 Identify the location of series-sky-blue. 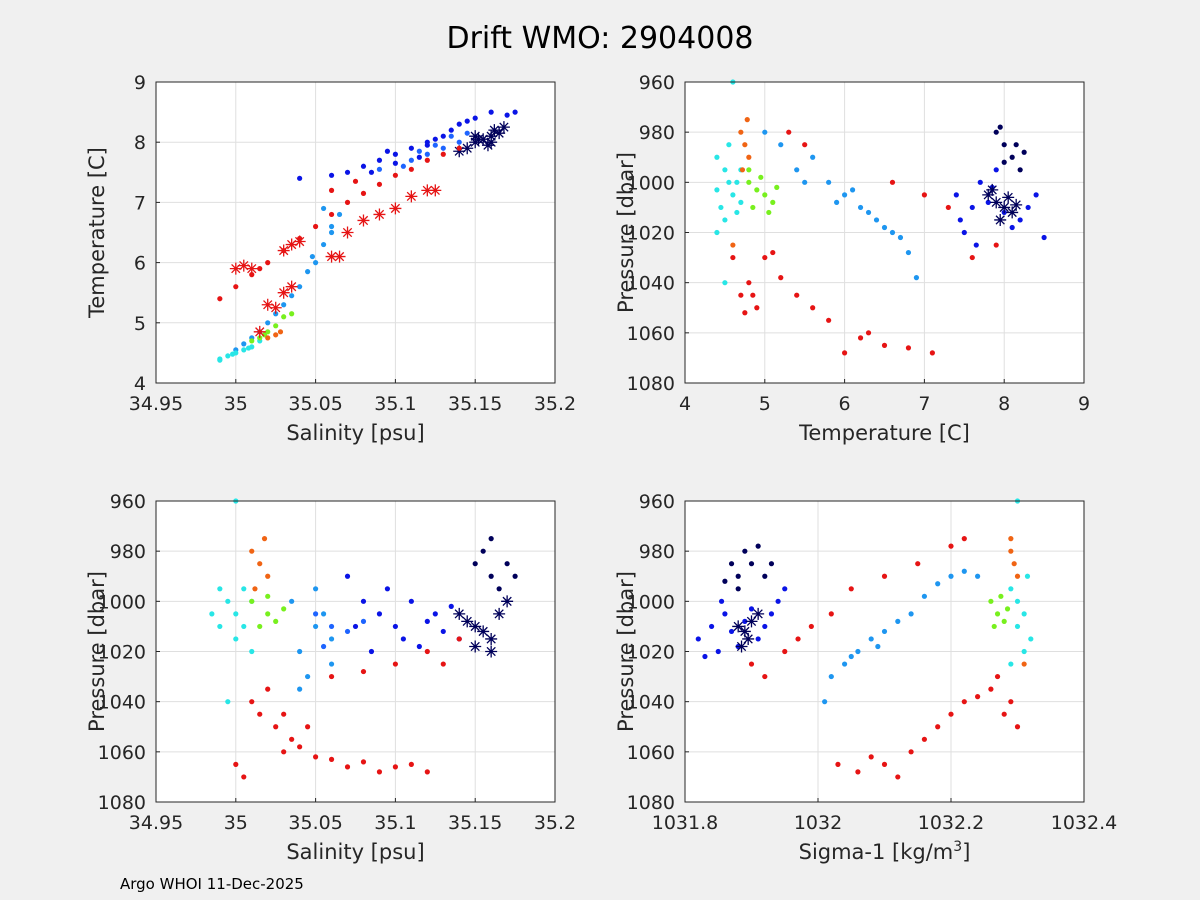
(841, 205).